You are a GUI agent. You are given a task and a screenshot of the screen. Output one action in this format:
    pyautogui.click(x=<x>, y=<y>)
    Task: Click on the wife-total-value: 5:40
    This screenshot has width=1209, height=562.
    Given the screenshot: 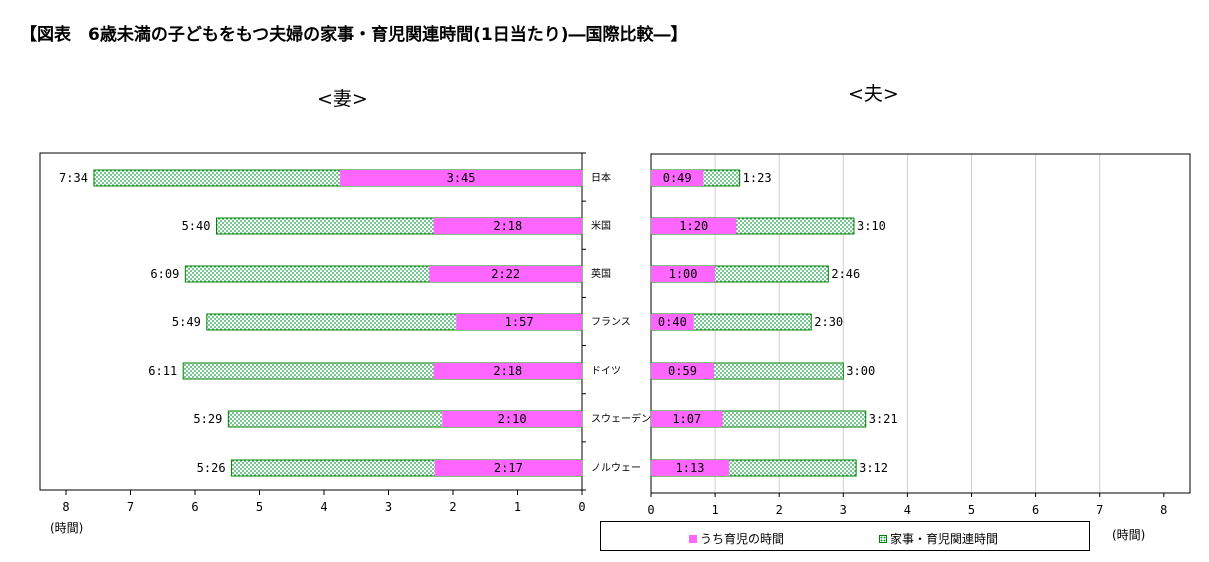 What is the action you would take?
    pyautogui.click(x=196, y=226)
    